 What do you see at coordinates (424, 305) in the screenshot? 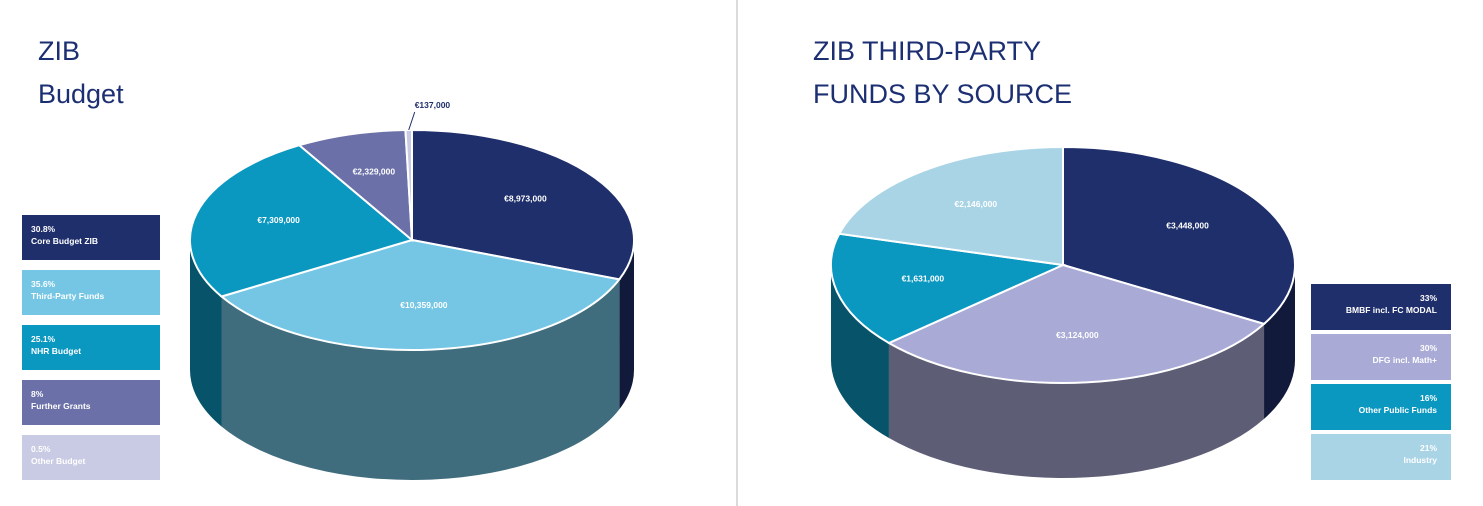
I see `data-label: €10,359,000` at bounding box center [424, 305].